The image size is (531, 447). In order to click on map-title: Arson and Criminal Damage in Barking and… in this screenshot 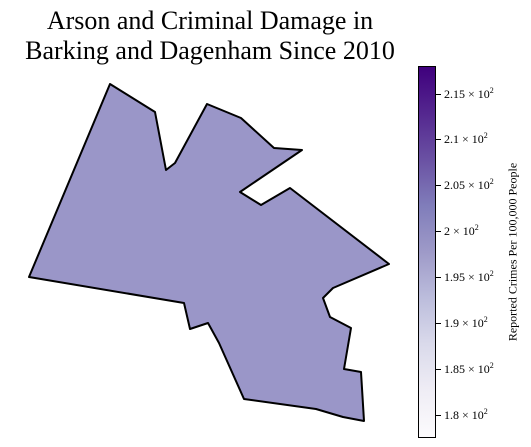, I will do `click(210, 36)`.